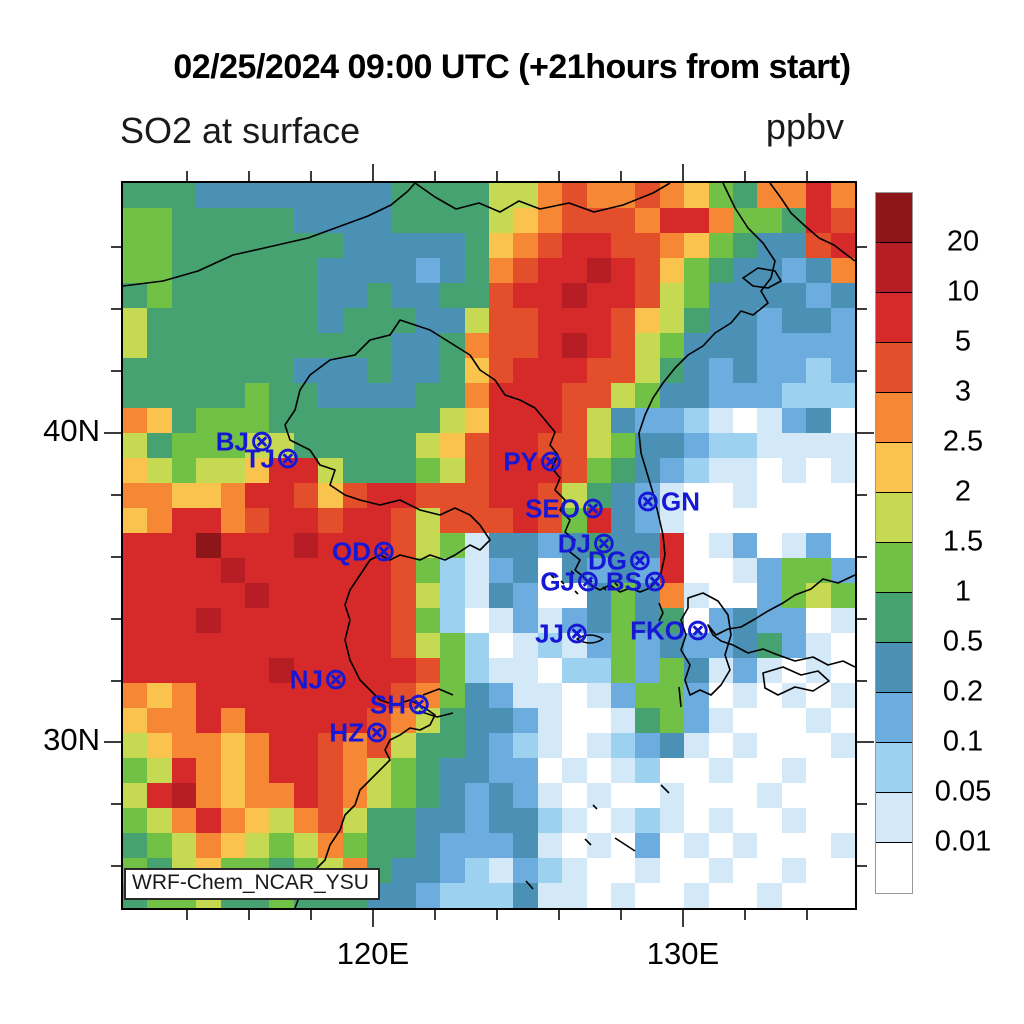  I want to click on y-minor-tick, so click(862, 247).